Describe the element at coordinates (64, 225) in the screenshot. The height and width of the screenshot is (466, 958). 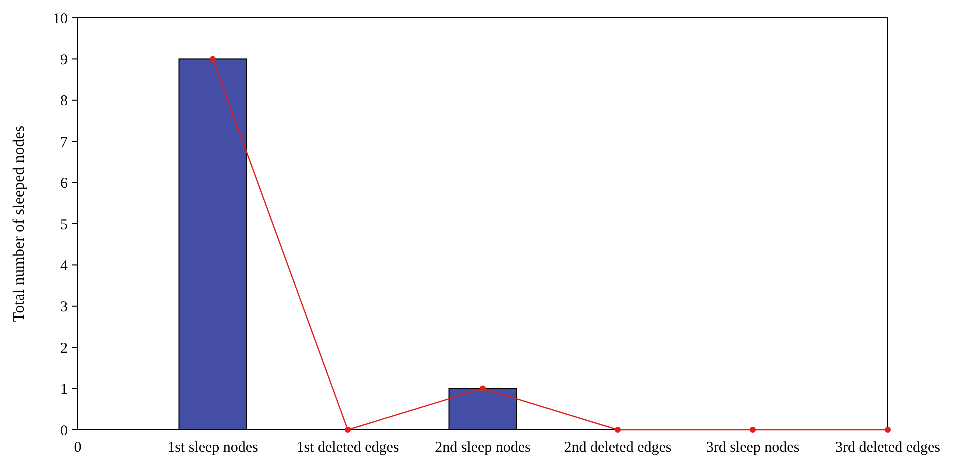
I see `y-tick-label: 5` at that location.